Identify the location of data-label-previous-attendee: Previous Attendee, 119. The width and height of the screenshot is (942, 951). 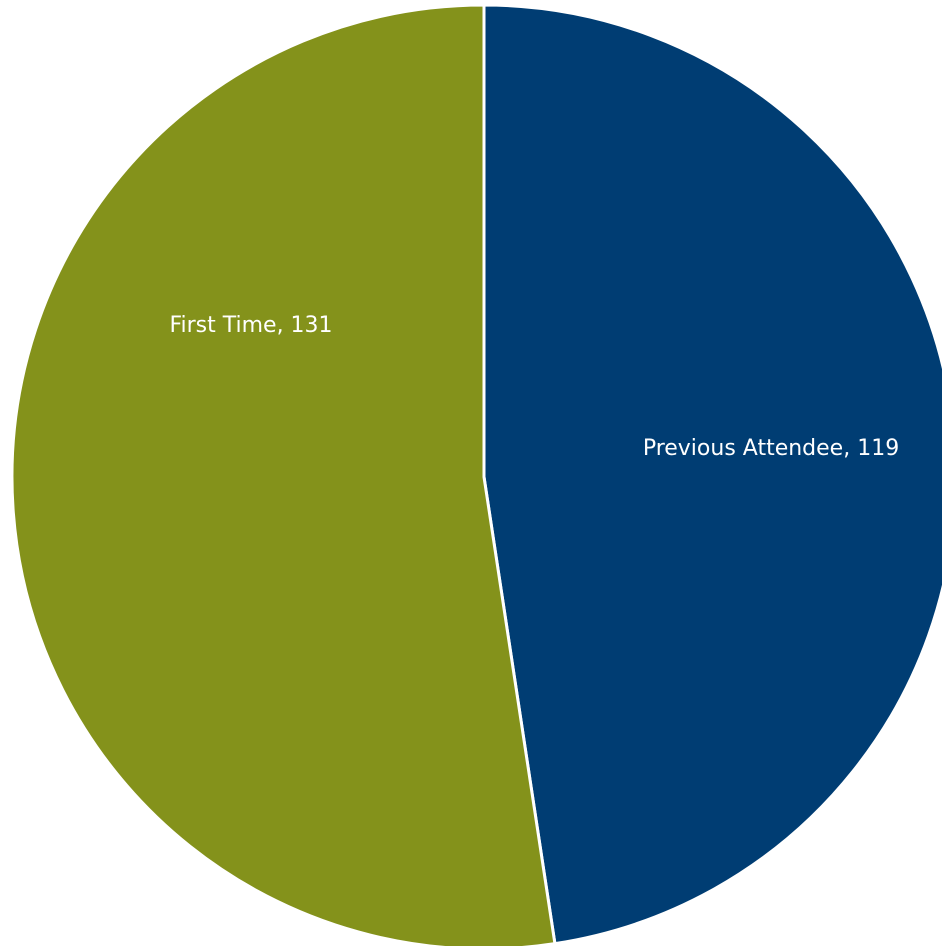
(771, 448).